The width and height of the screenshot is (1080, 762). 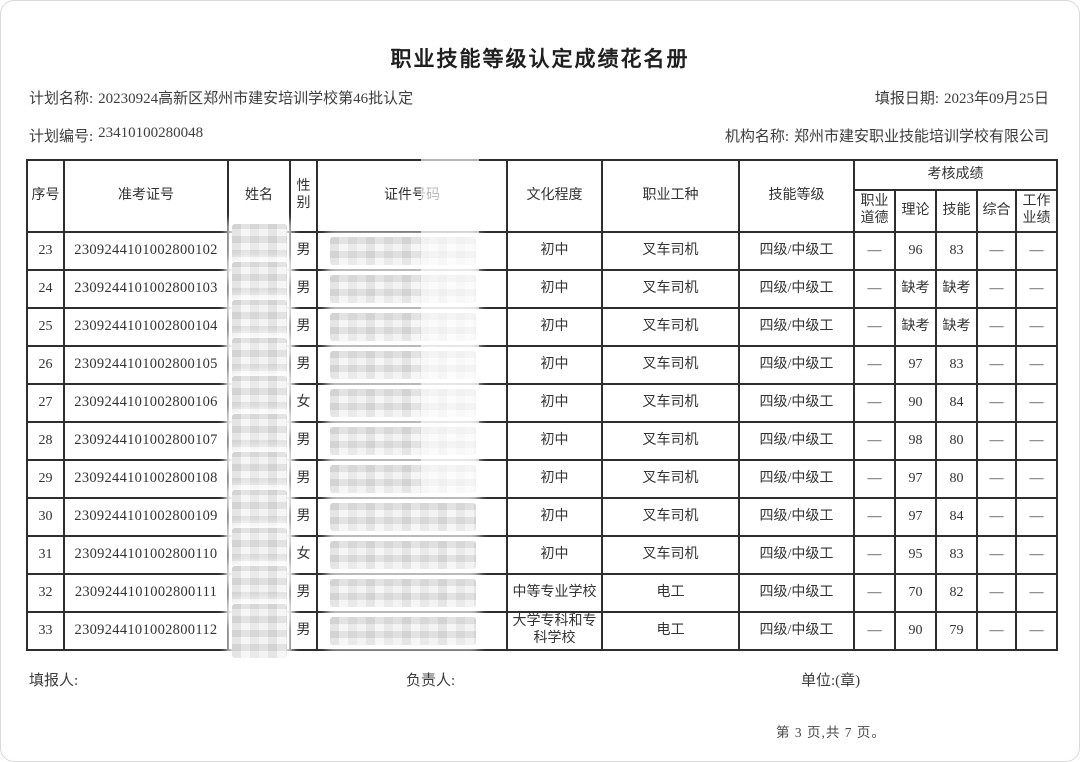 I want to click on cell-score-theory: 98, so click(x=915, y=441).